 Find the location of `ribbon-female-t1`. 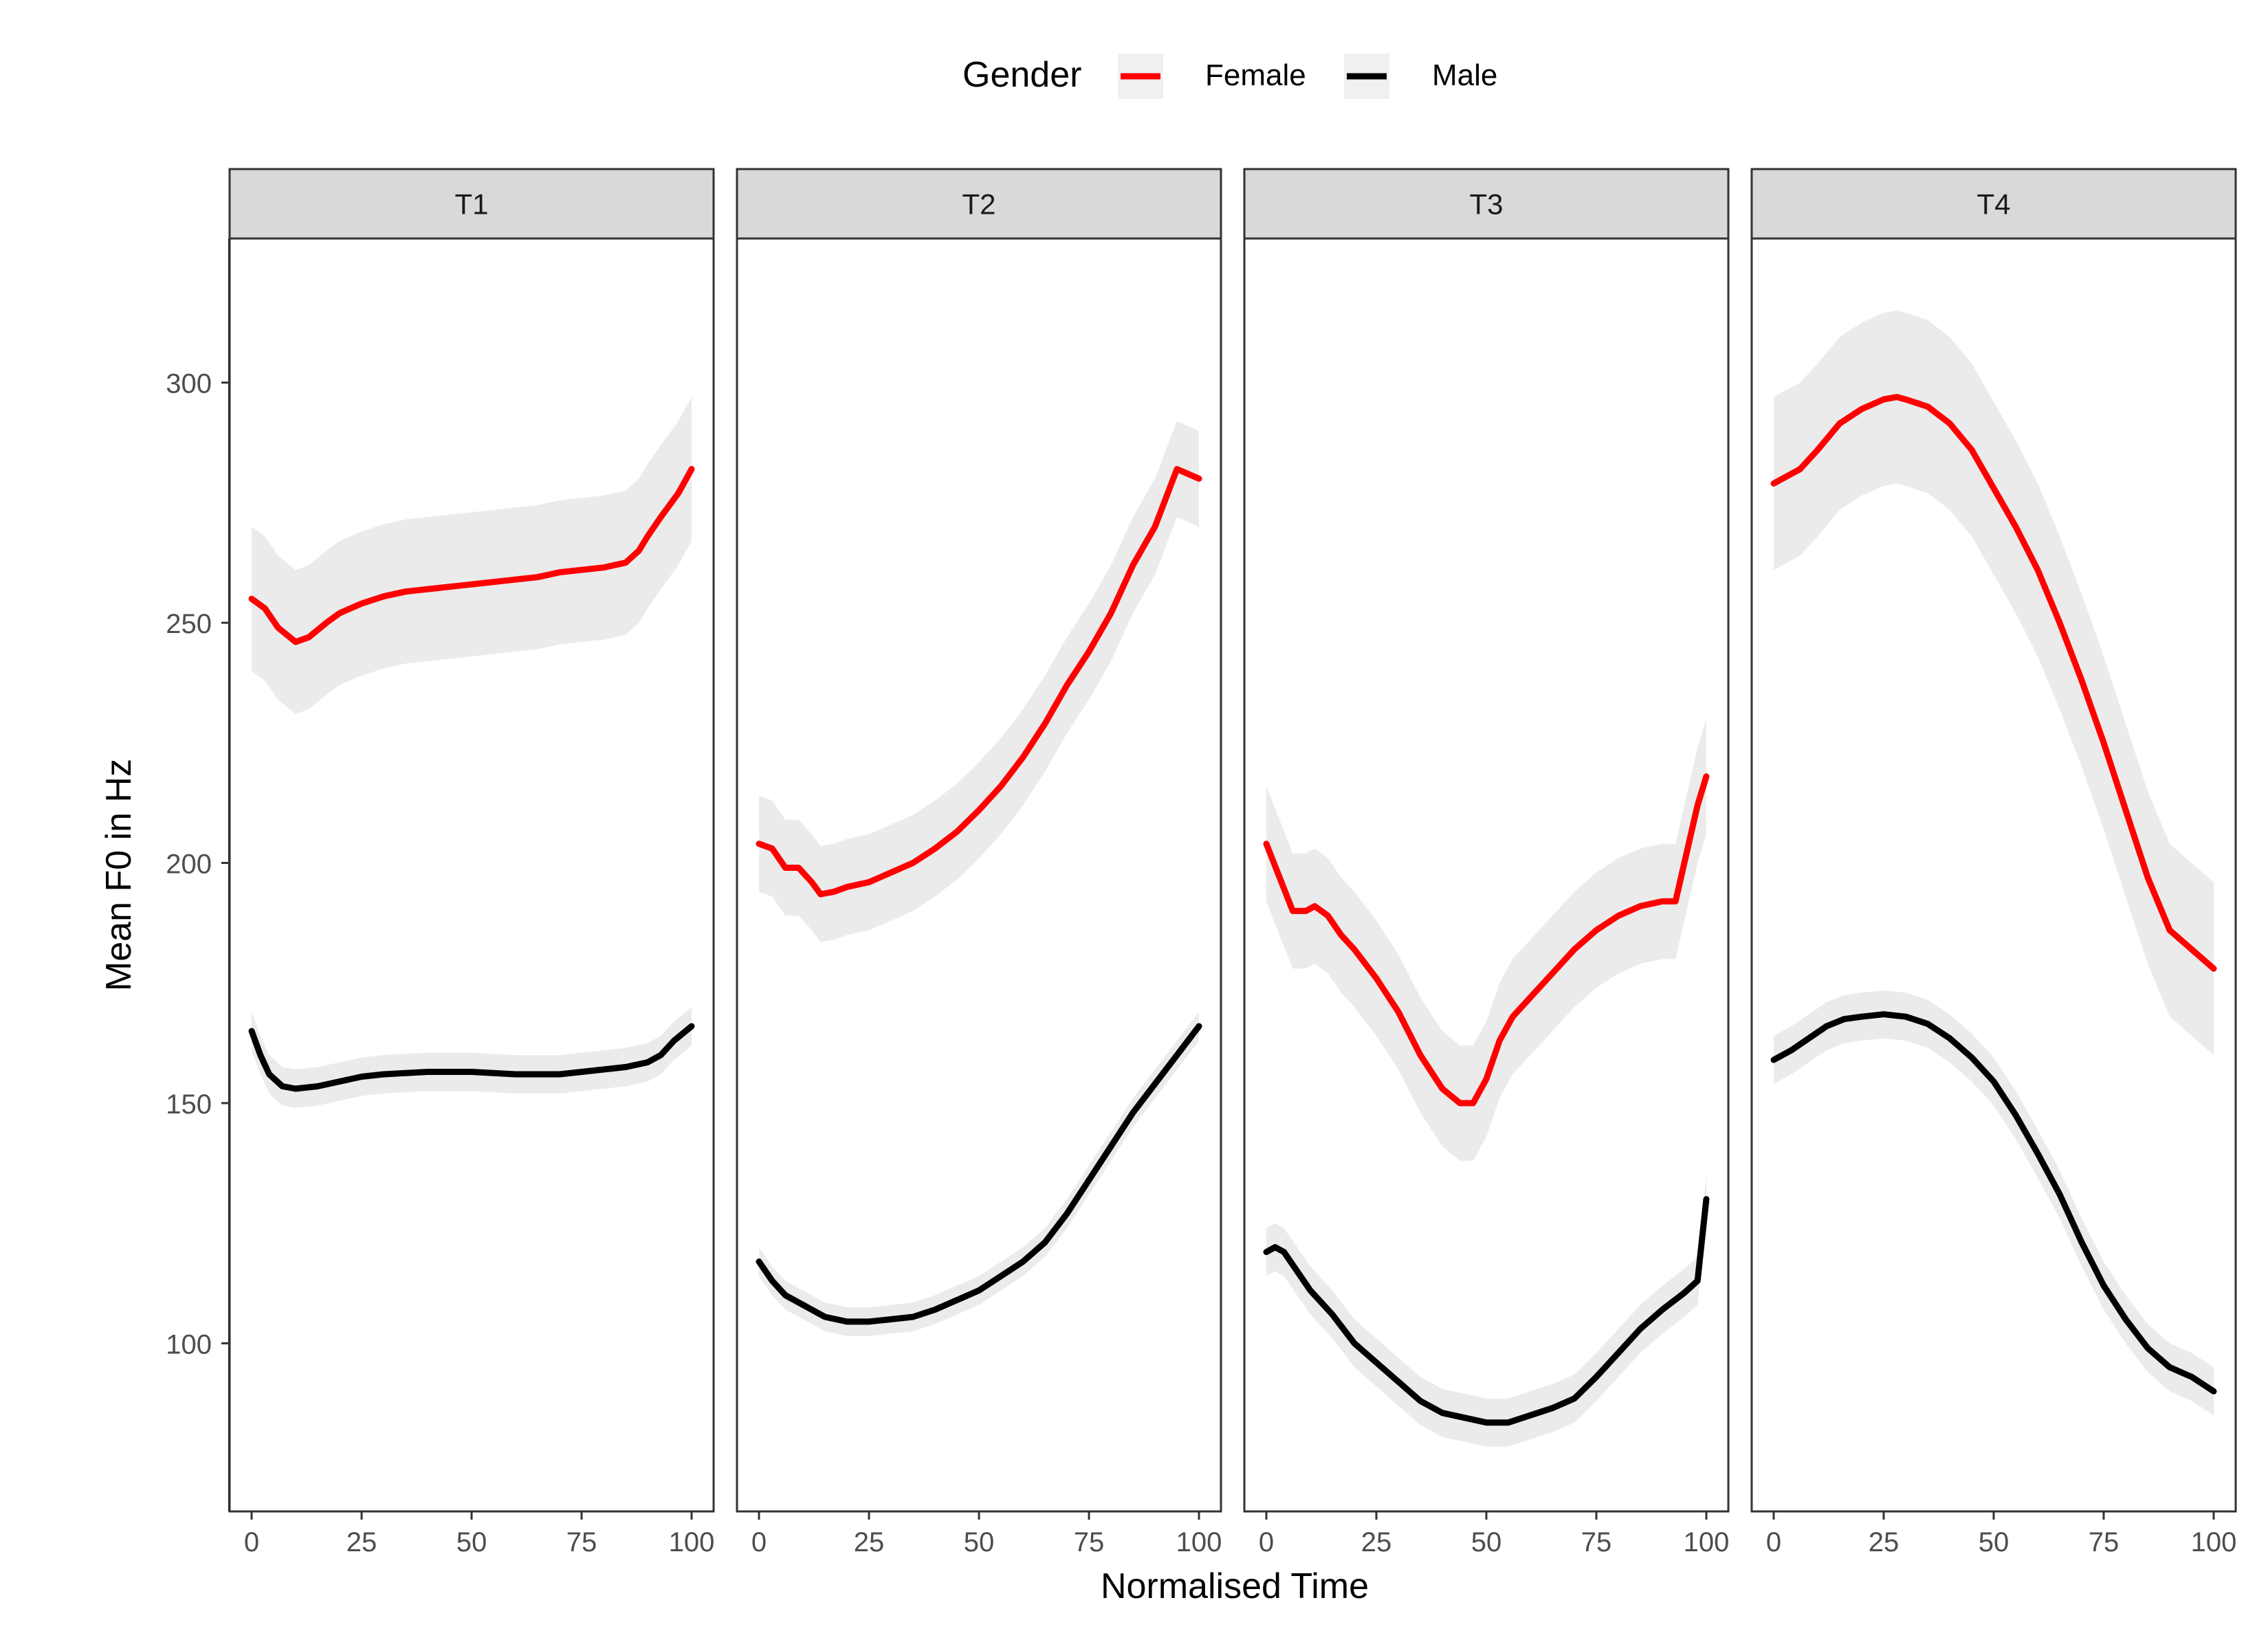

ribbon-female-t1 is located at coordinates (472, 555).